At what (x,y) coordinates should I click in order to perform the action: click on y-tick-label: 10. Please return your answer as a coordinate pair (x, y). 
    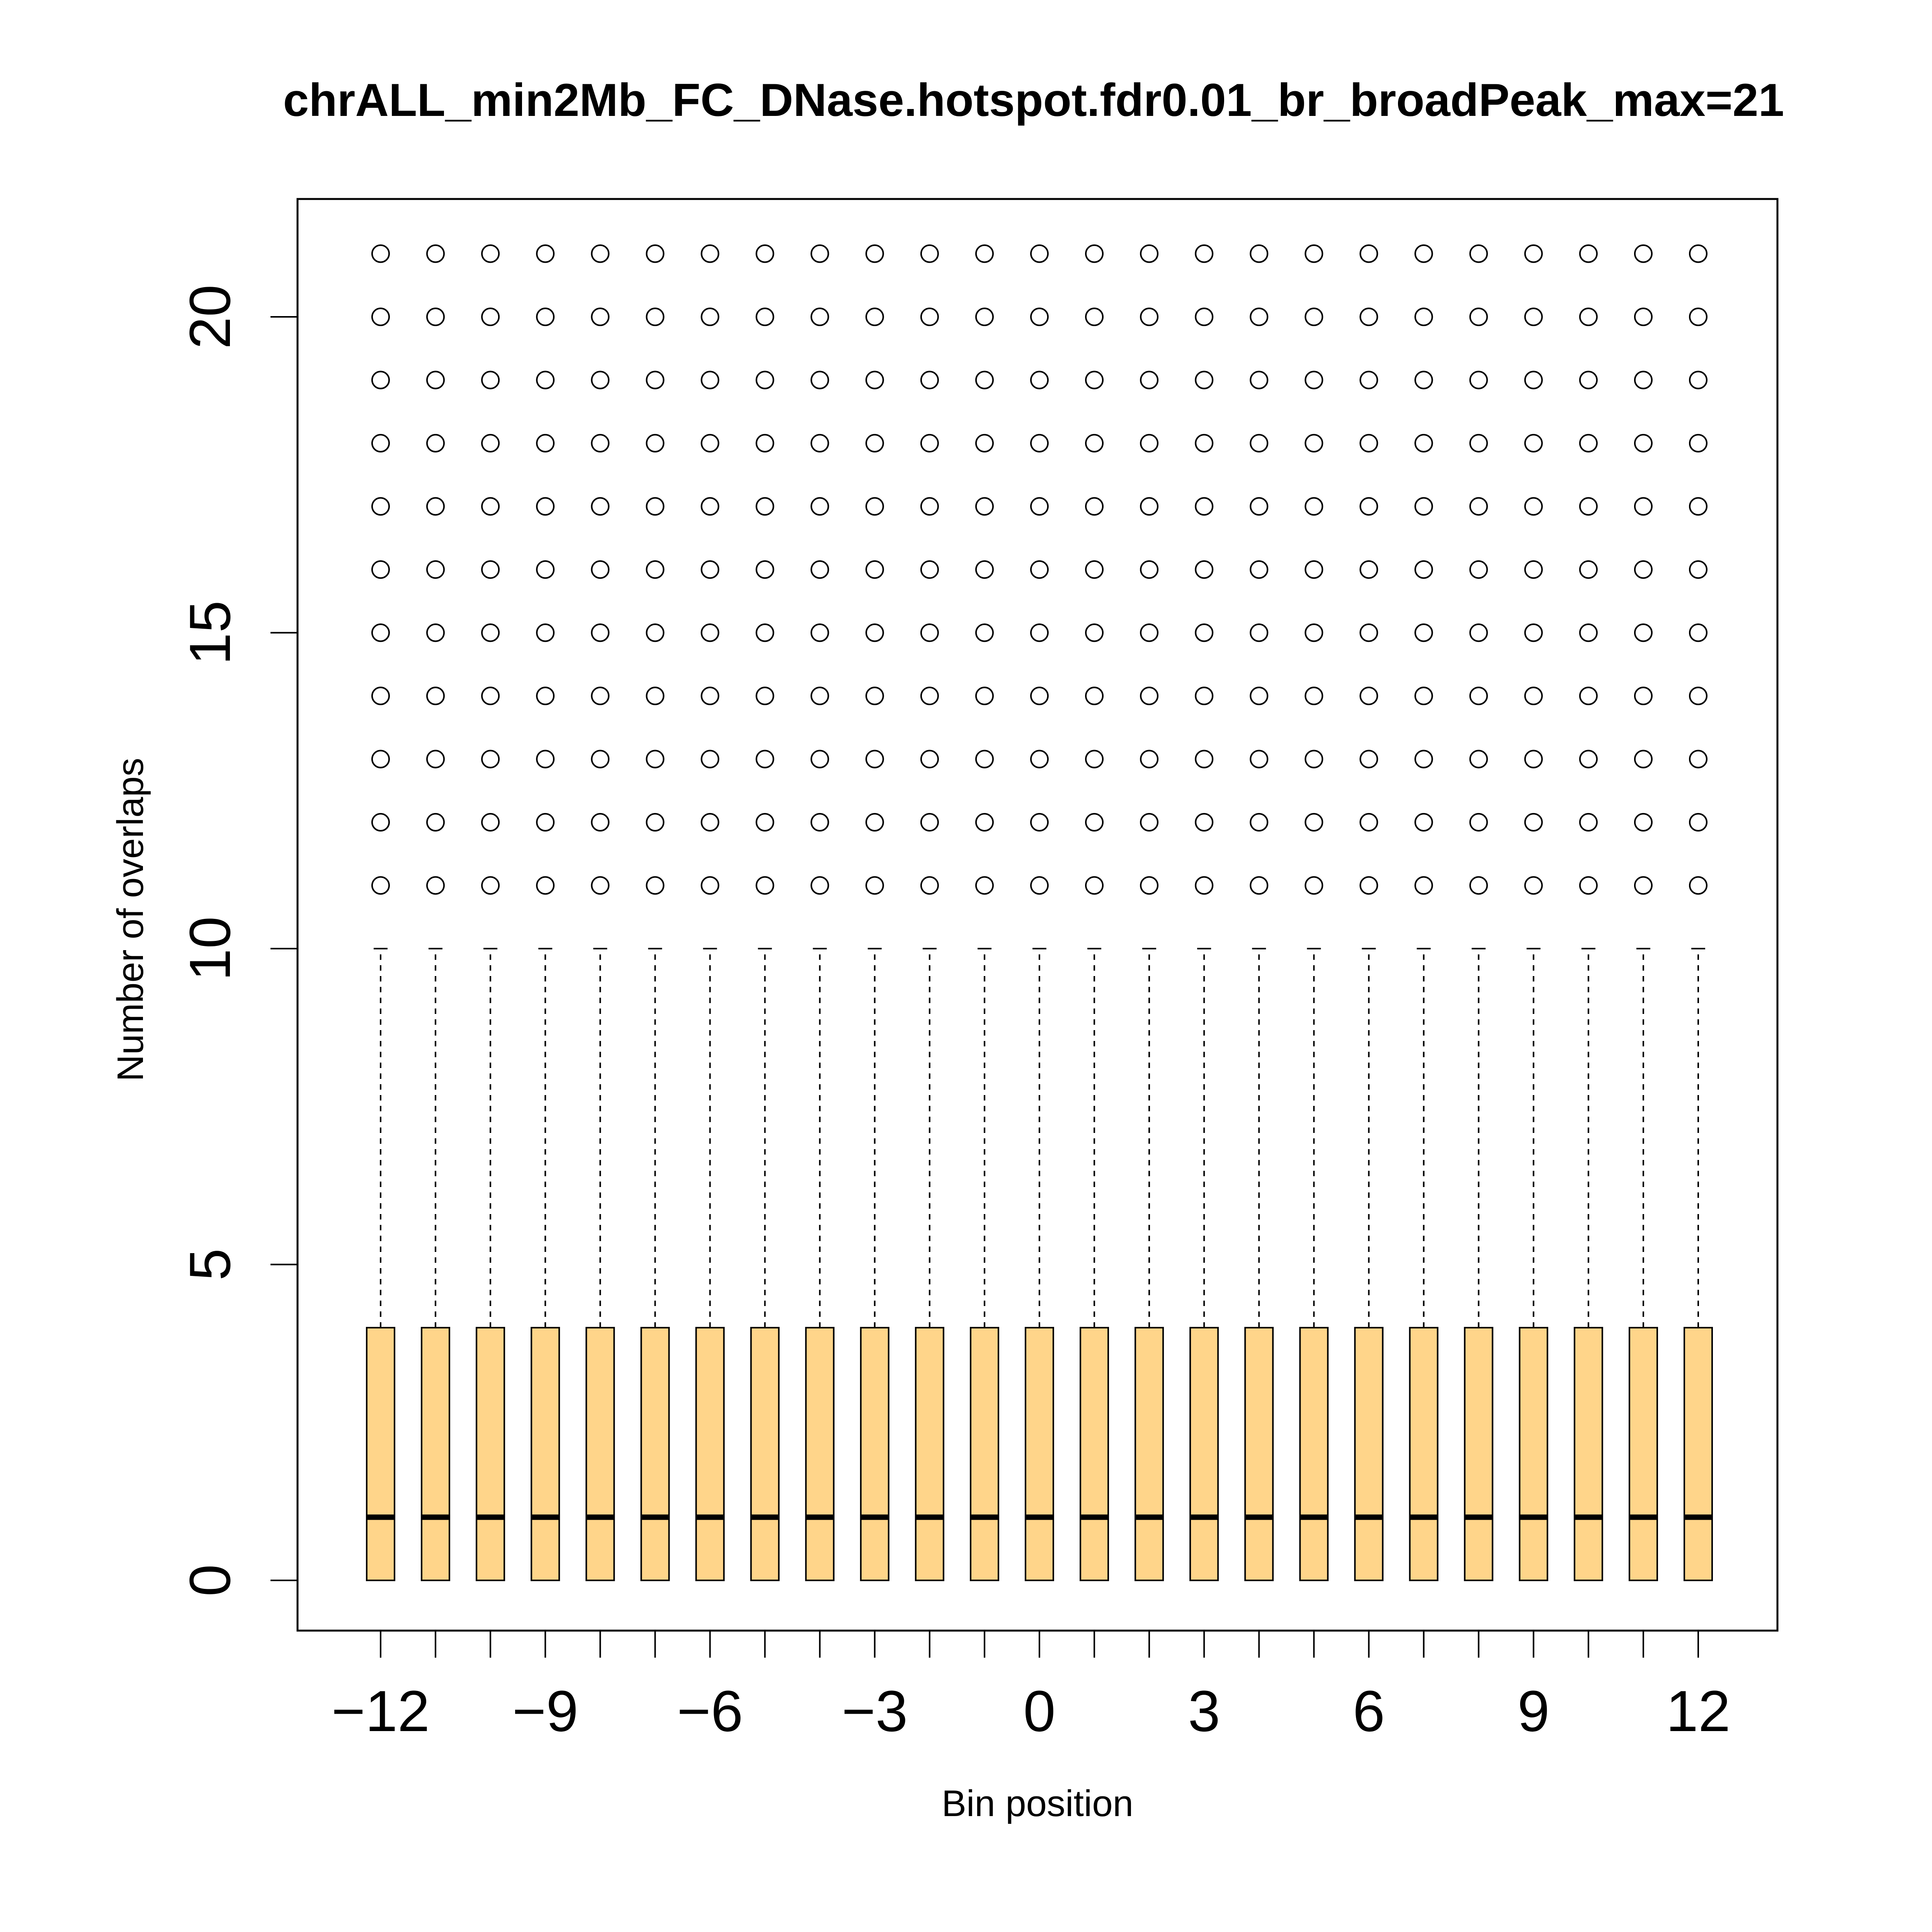
    Looking at the image, I should click on (209, 949).